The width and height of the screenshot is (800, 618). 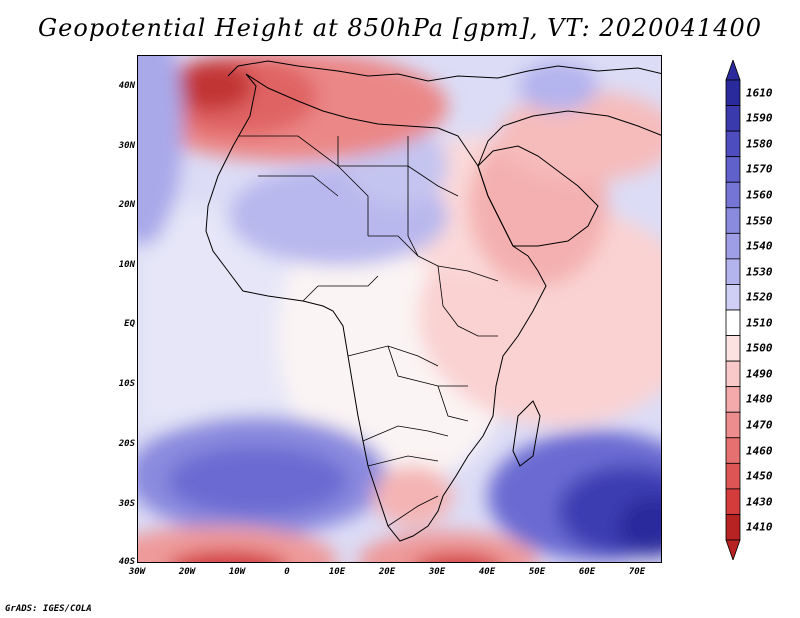 What do you see at coordinates (759, 272) in the screenshot?
I see `colorbar-label: 1530` at bounding box center [759, 272].